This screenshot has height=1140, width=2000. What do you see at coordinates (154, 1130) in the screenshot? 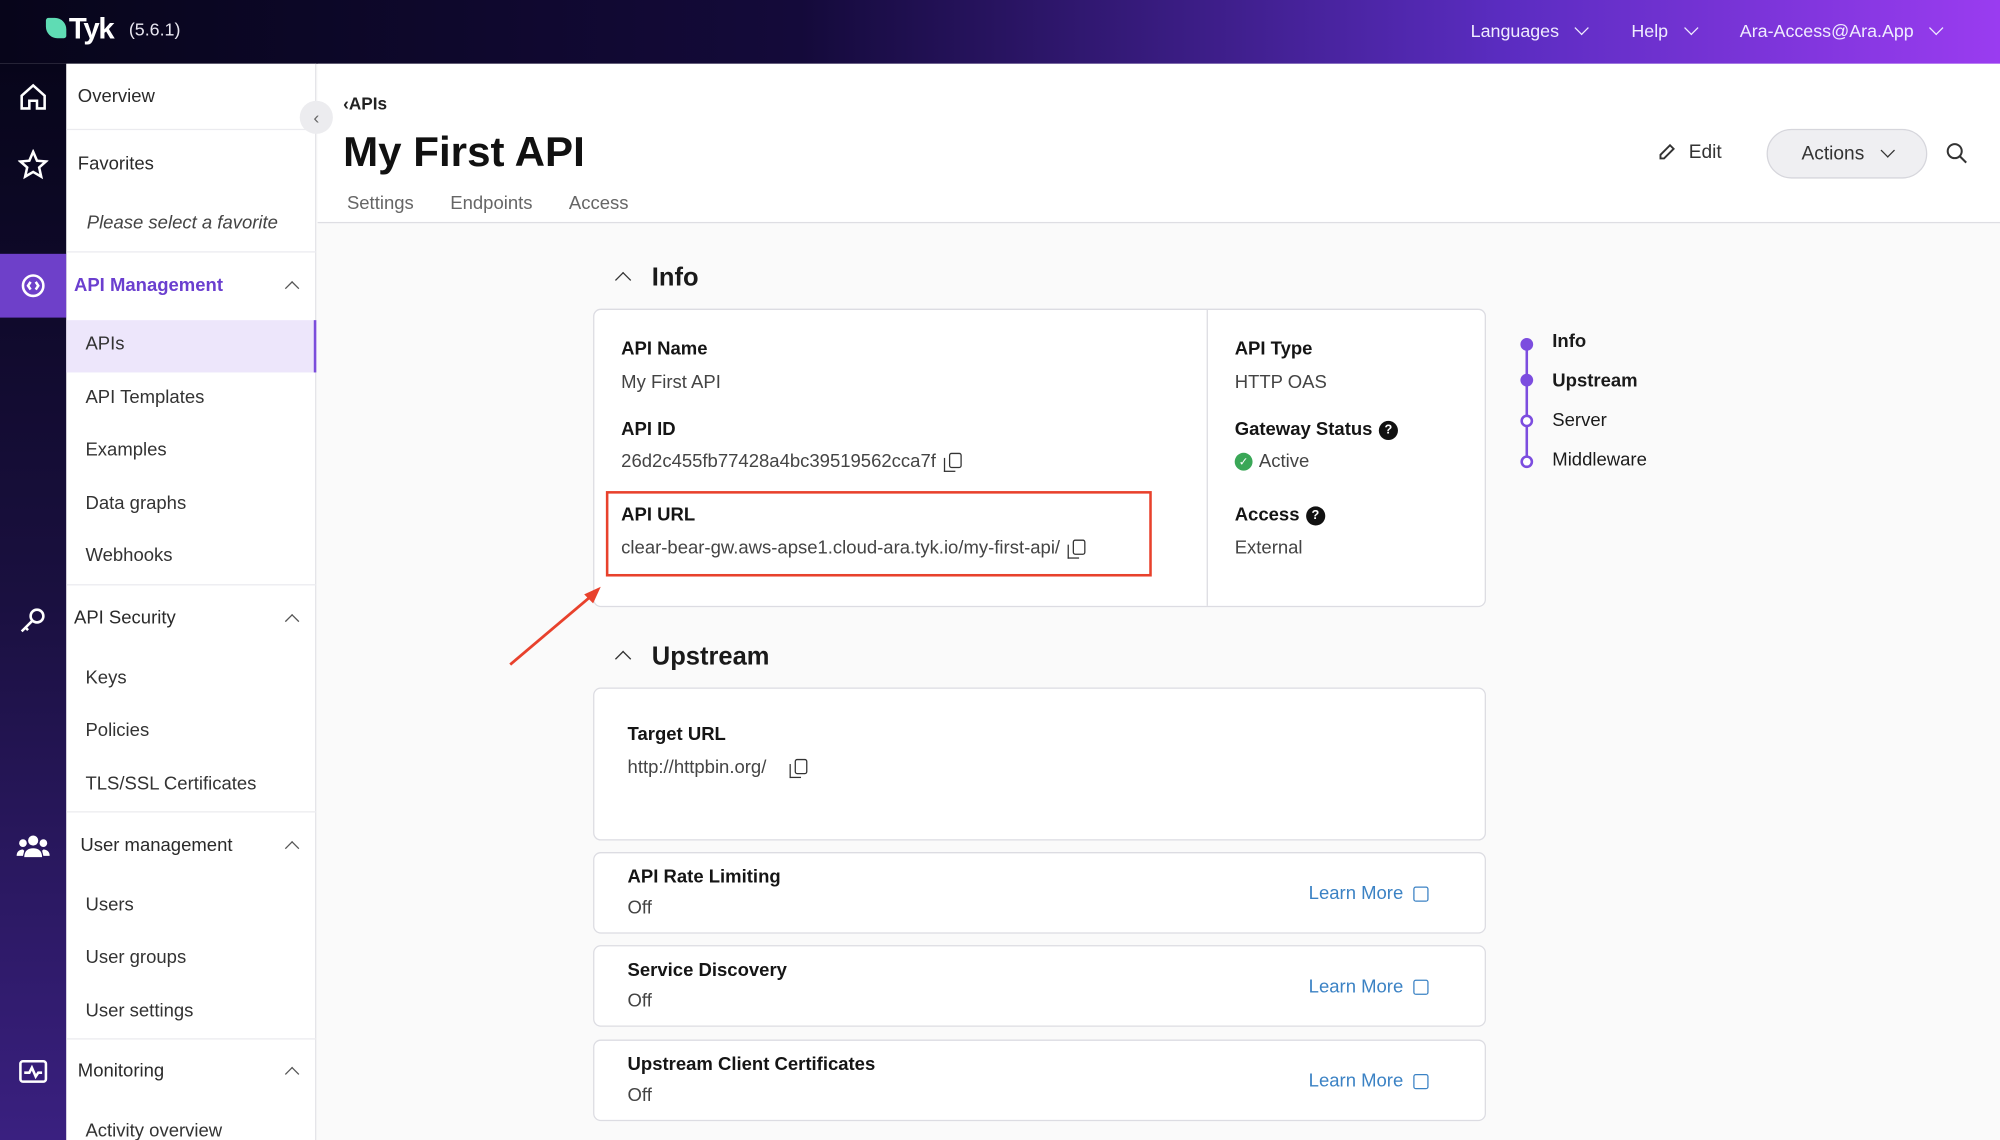
I see `sidebar-item-activity-overview: Activity overview` at bounding box center [154, 1130].